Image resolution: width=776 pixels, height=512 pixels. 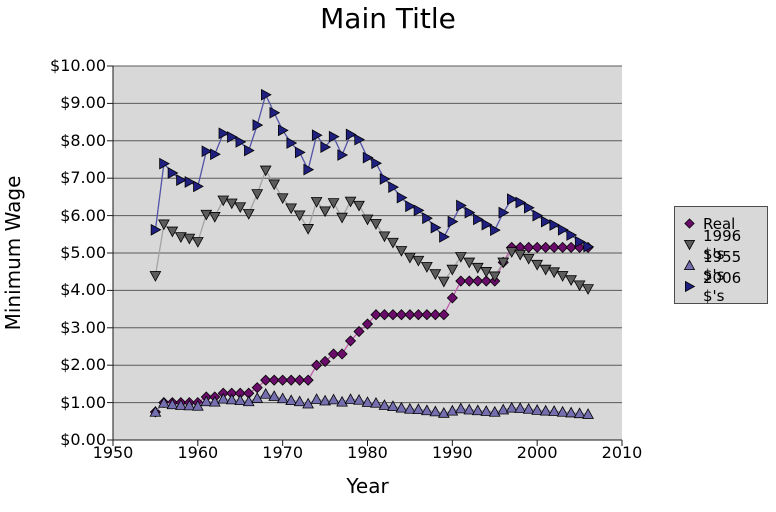 I want to click on legend-item: 1955 $'s, so click(x=721, y=266).